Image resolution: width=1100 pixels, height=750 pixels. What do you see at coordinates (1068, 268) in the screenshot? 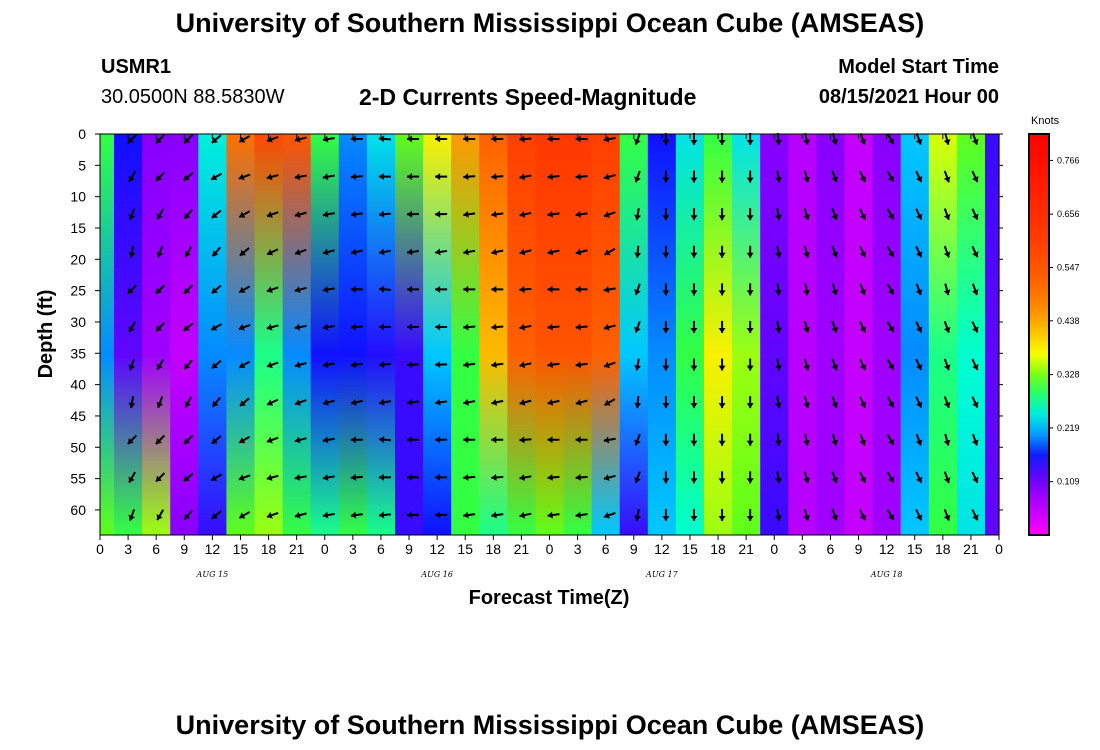
I see `colorbar-tick-label: 0.547` at bounding box center [1068, 268].